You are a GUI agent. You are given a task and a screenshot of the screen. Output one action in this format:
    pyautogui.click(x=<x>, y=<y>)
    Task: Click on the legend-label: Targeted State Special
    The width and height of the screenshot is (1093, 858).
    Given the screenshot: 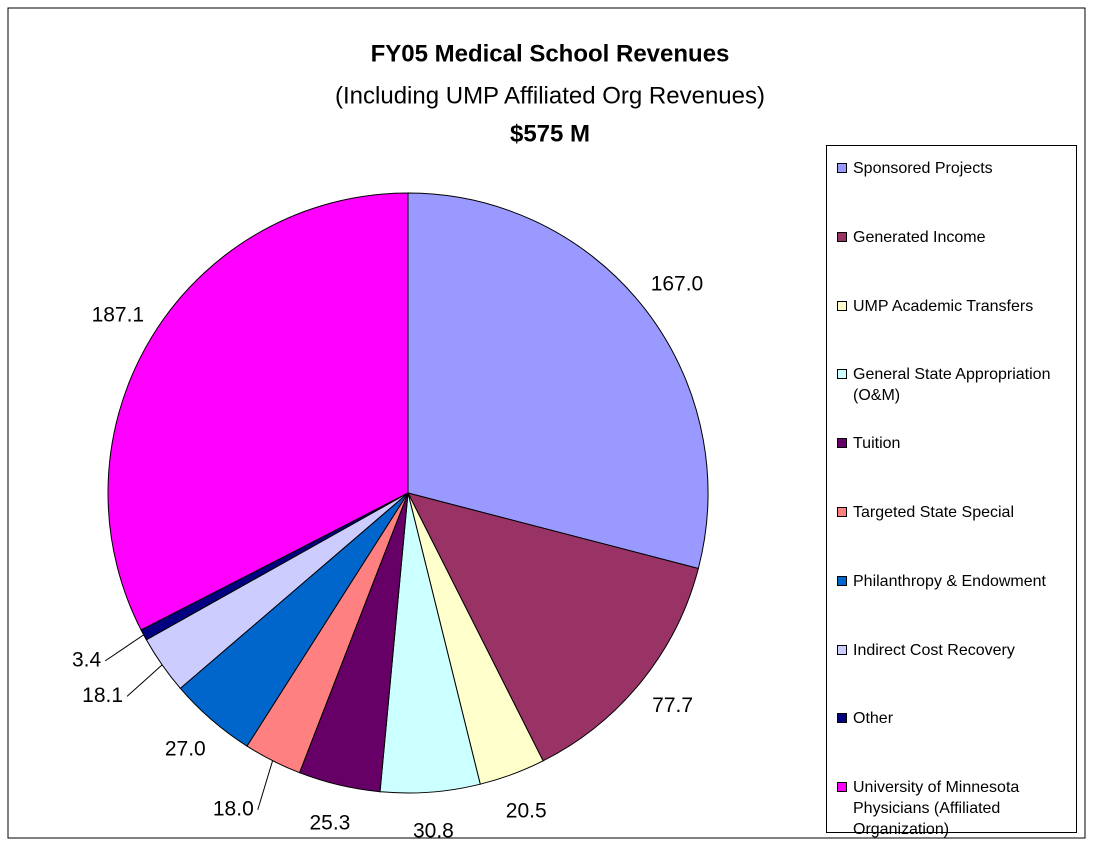 What is the action you would take?
    pyautogui.click(x=933, y=512)
    